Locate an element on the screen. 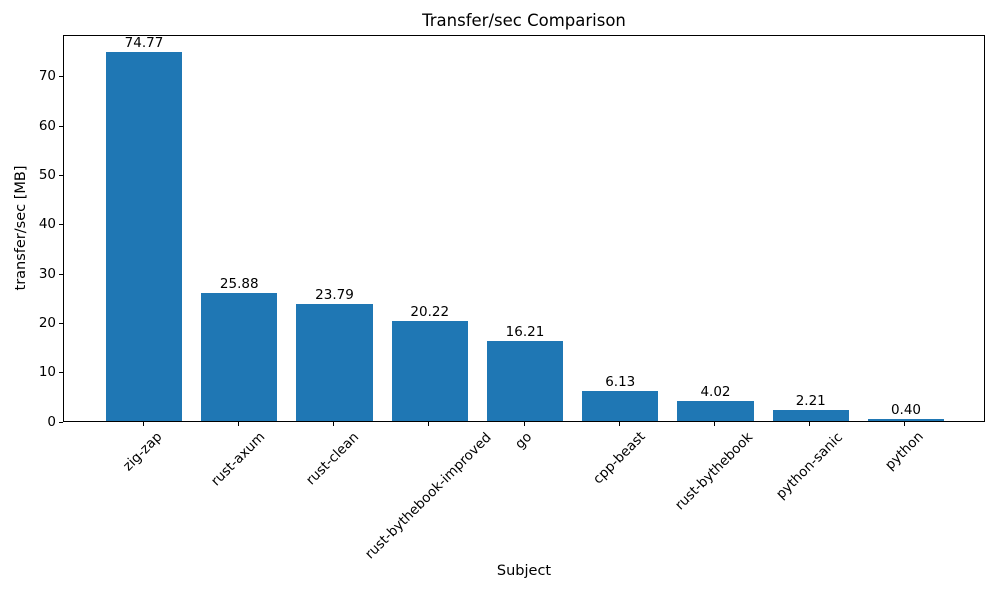 The image size is (1000, 600). bar-python is located at coordinates (906, 420).